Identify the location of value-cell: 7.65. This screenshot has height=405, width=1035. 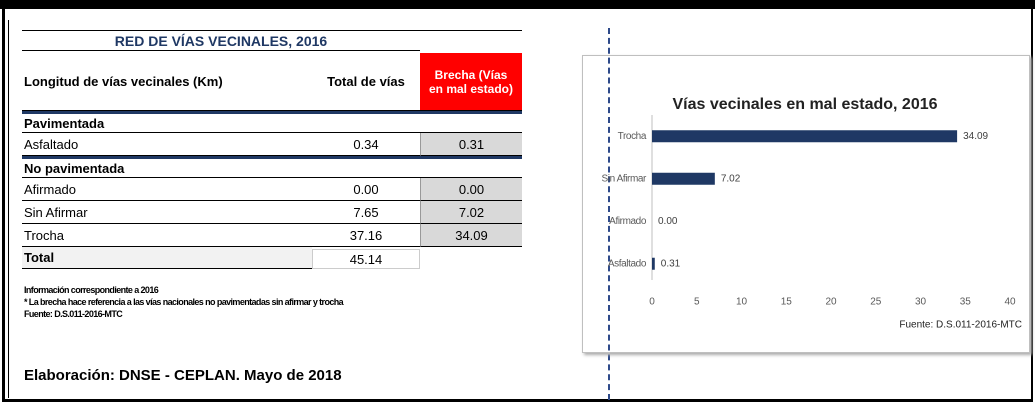
(366, 212).